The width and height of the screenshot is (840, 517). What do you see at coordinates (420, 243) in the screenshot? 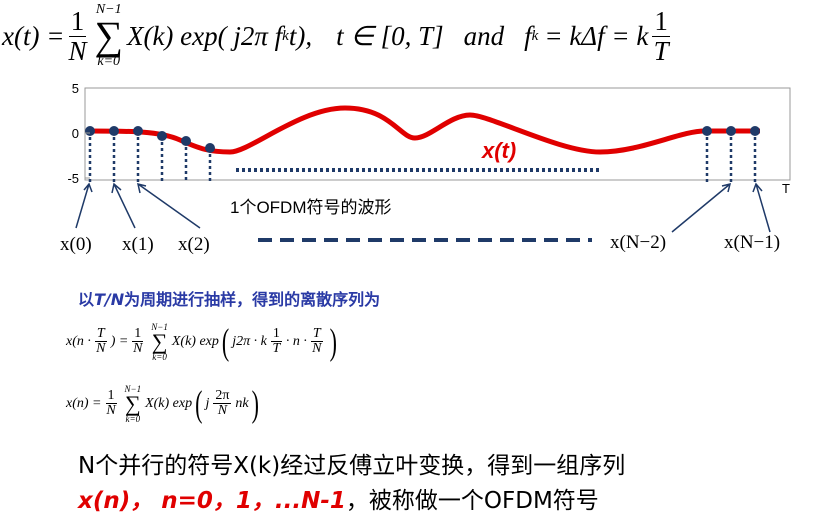
I see `sample-labels: x(0) x(1) x(2) x(N−2) x(N−1)` at bounding box center [420, 243].